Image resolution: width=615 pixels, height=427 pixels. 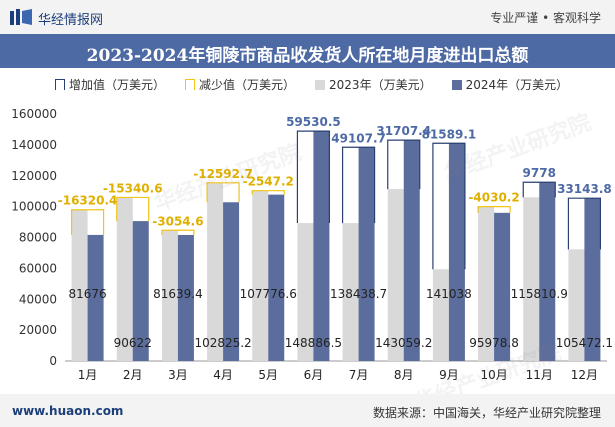 What do you see at coordinates (68, 411) in the screenshot?
I see `footer-url-link: www.huaon.com` at bounding box center [68, 411].